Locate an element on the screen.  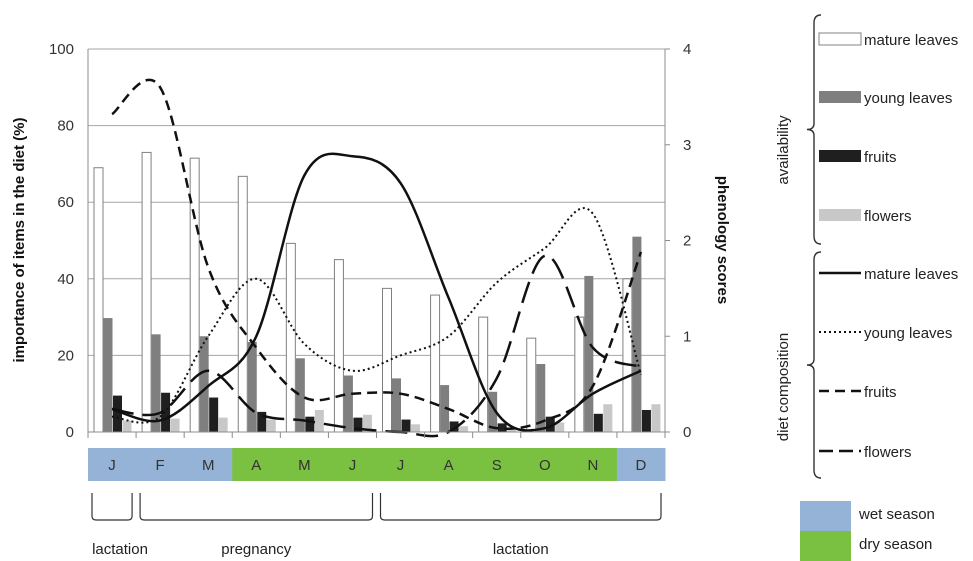
y-axis-right-label: phenology scores is located at coordinates (722, 240).